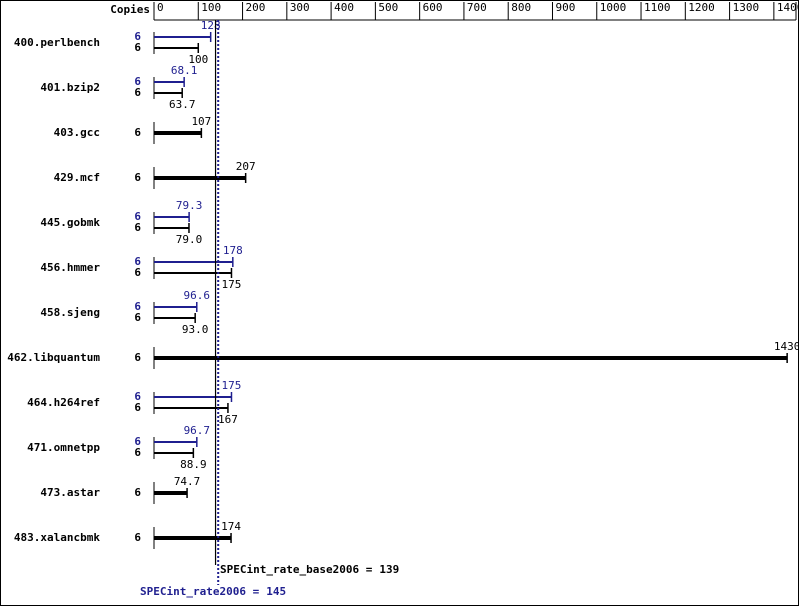 The width and height of the screenshot is (799, 606). Describe the element at coordinates (130, 9) in the screenshot. I see `copies-header: Copies` at that location.